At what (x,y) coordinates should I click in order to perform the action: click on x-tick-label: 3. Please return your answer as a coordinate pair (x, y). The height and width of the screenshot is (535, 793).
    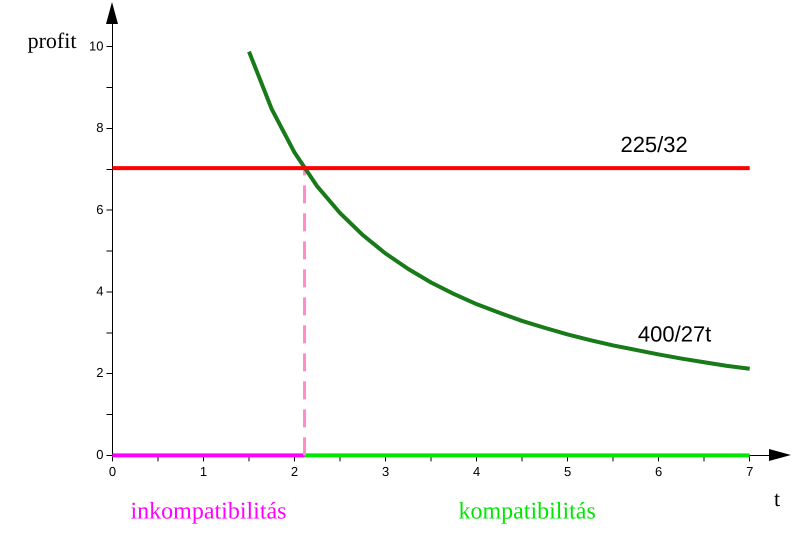
    Looking at the image, I should click on (386, 471).